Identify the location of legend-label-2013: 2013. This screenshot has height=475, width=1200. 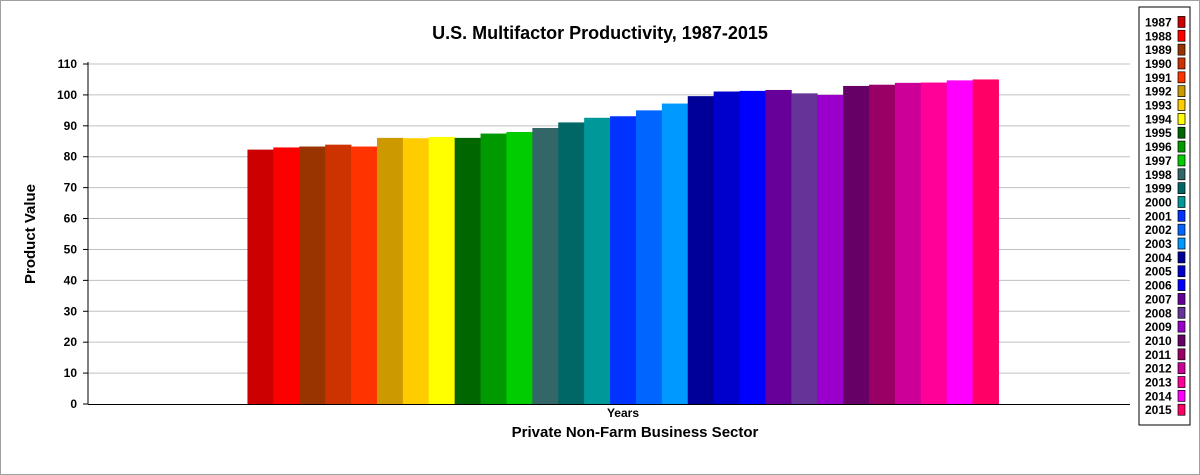
(1158, 383).